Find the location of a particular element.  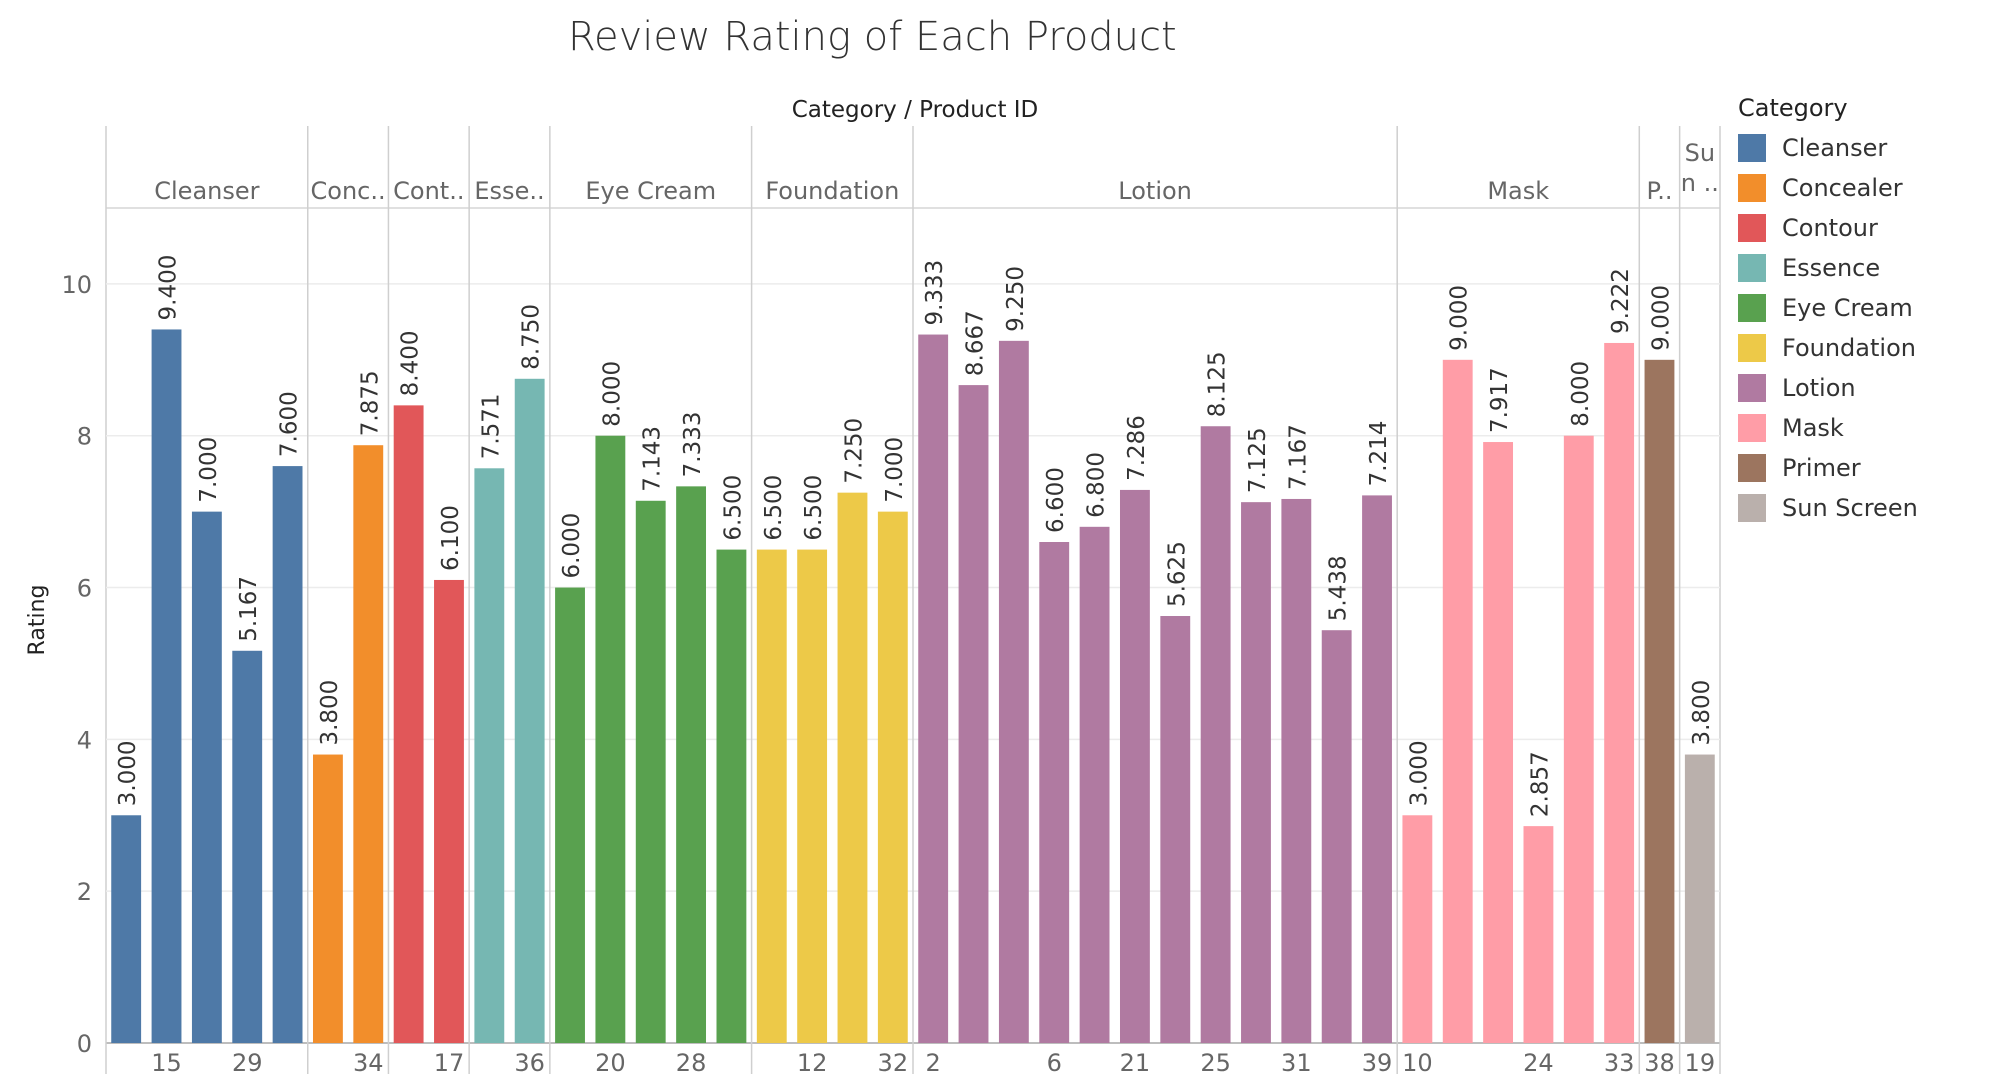

legend-item: Sun Screen is located at coordinates (1868, 508).